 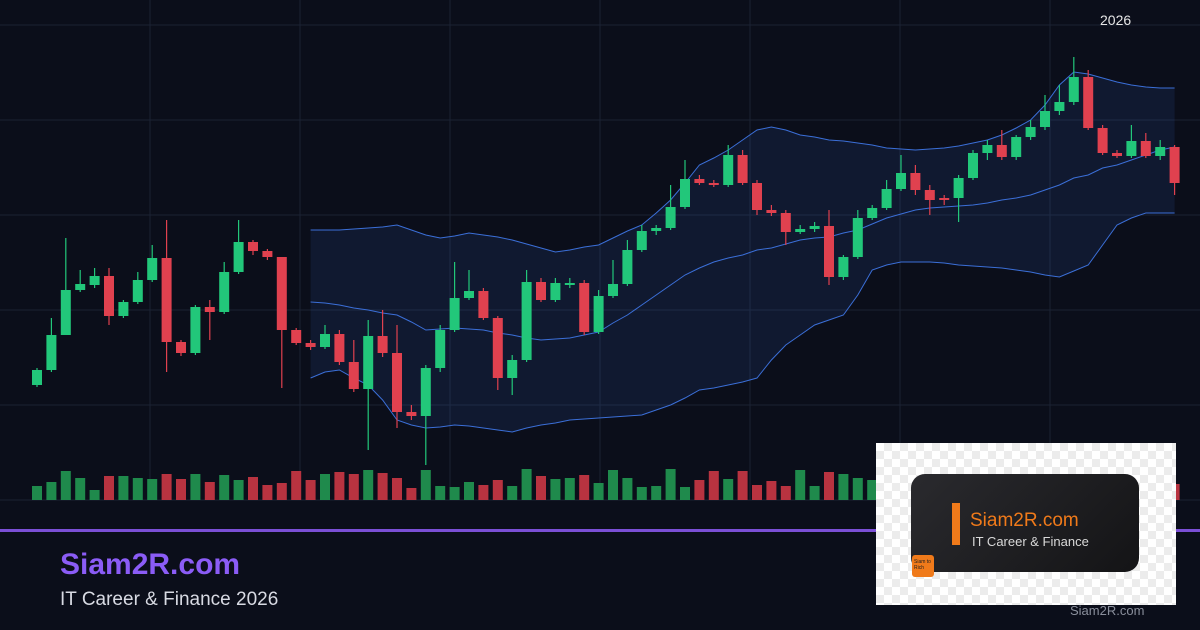 I want to click on brand-subtitle: IT Career & Finance 2026, so click(x=169, y=599).